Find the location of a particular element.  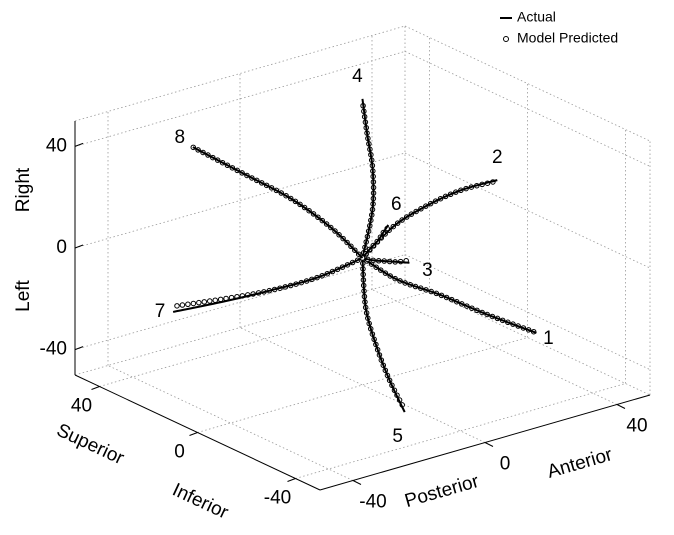

z-tick-label: 40 is located at coordinates (56, 145).